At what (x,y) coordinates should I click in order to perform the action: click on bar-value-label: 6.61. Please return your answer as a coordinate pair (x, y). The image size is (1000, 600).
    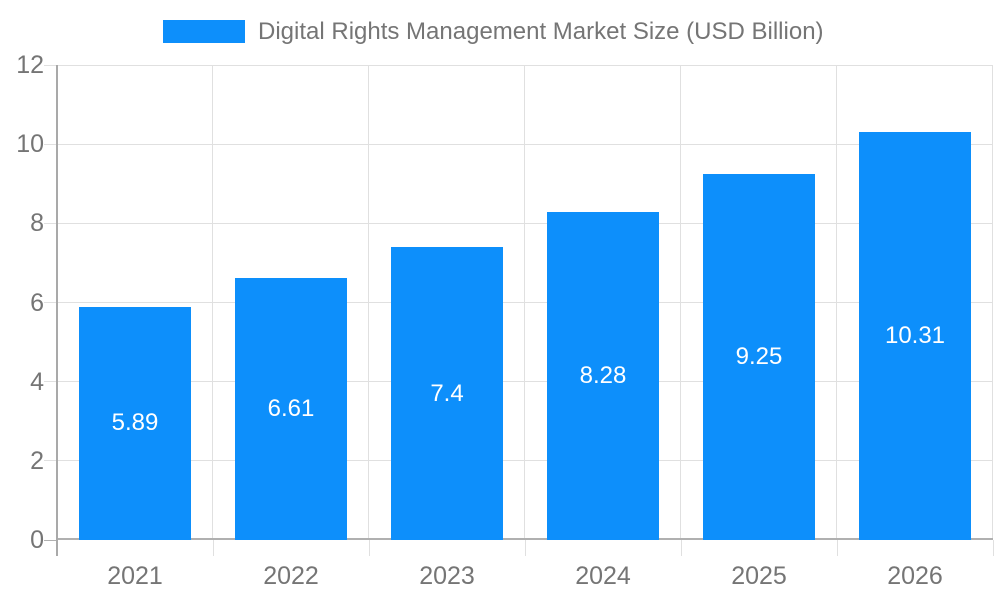
    Looking at the image, I should click on (291, 409).